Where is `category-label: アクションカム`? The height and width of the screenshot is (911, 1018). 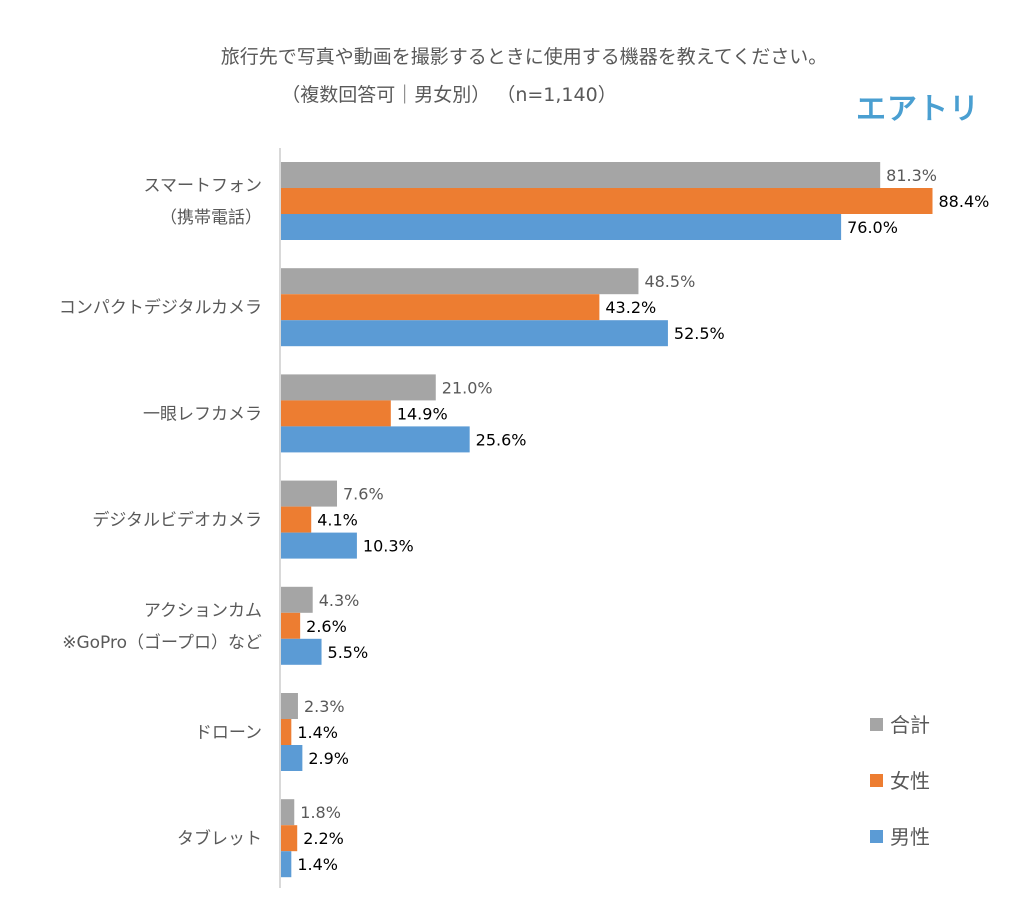
category-label: アクションカム is located at coordinates (203, 611).